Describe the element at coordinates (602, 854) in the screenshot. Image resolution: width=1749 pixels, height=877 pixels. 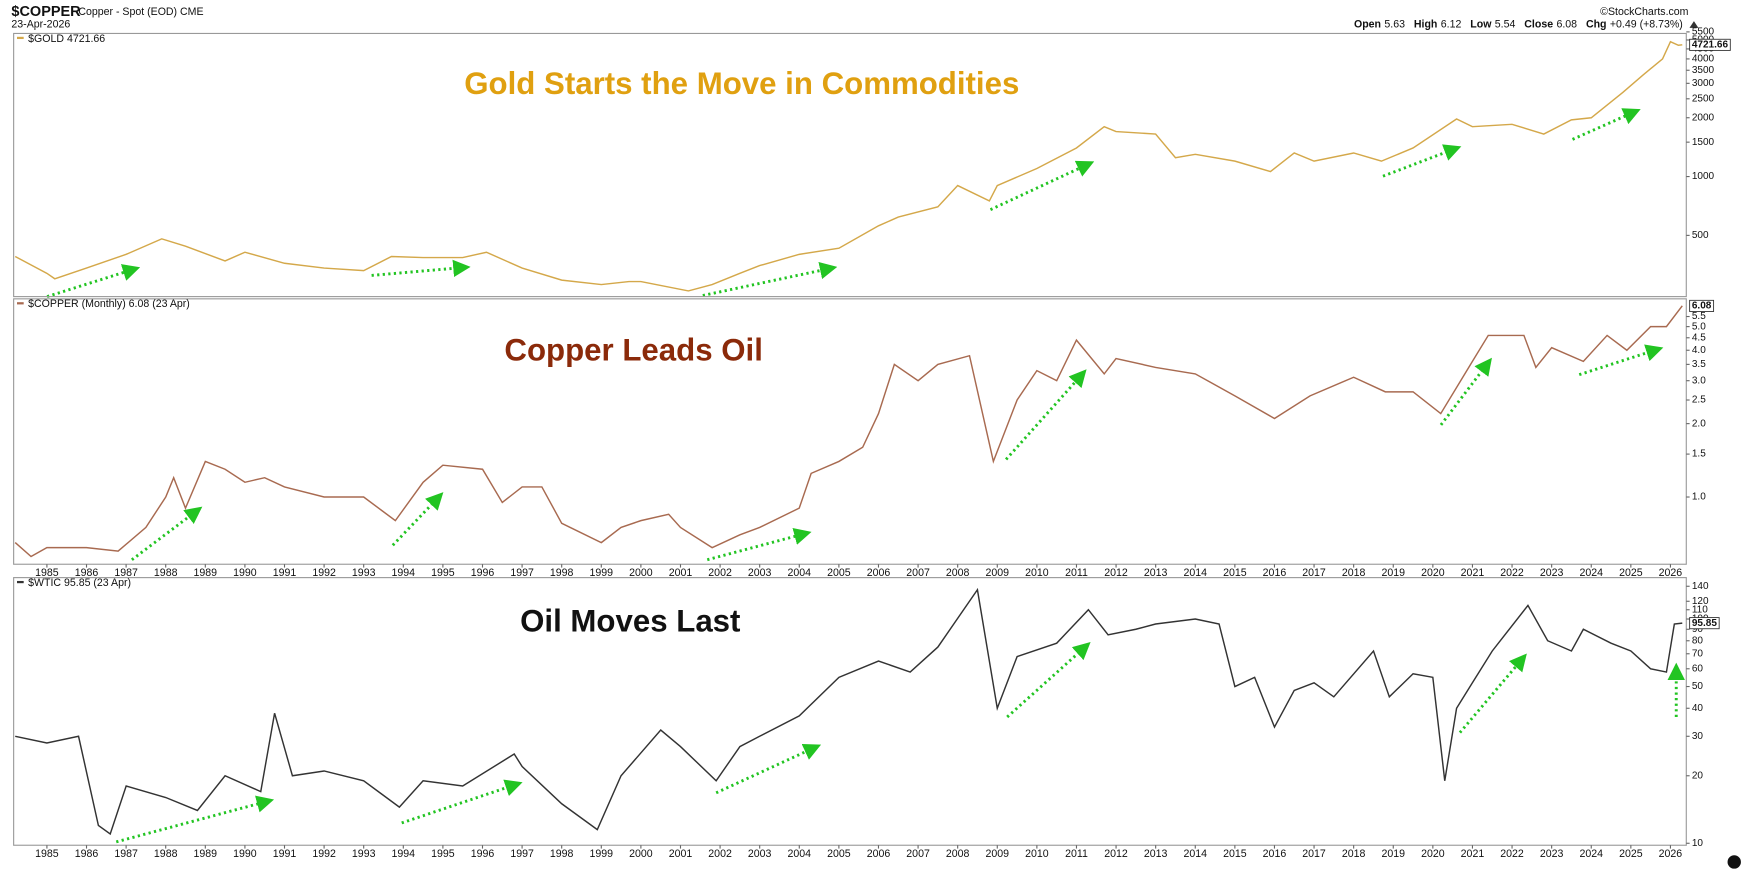
I see `x-tick-label: 1999` at that location.